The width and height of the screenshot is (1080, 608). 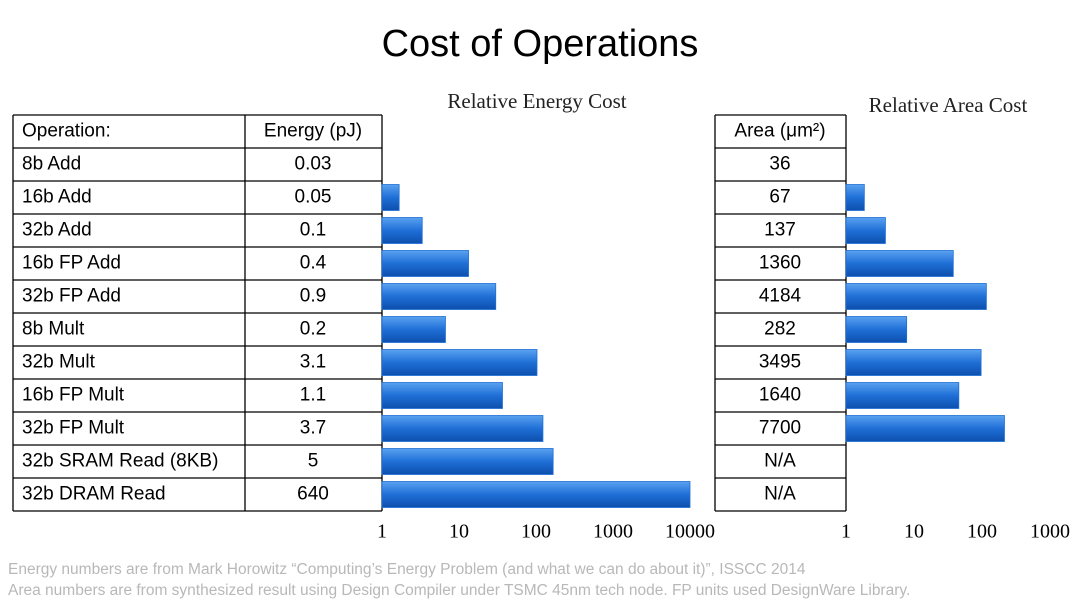 I want to click on table-cell: 1.1, so click(x=313, y=395).